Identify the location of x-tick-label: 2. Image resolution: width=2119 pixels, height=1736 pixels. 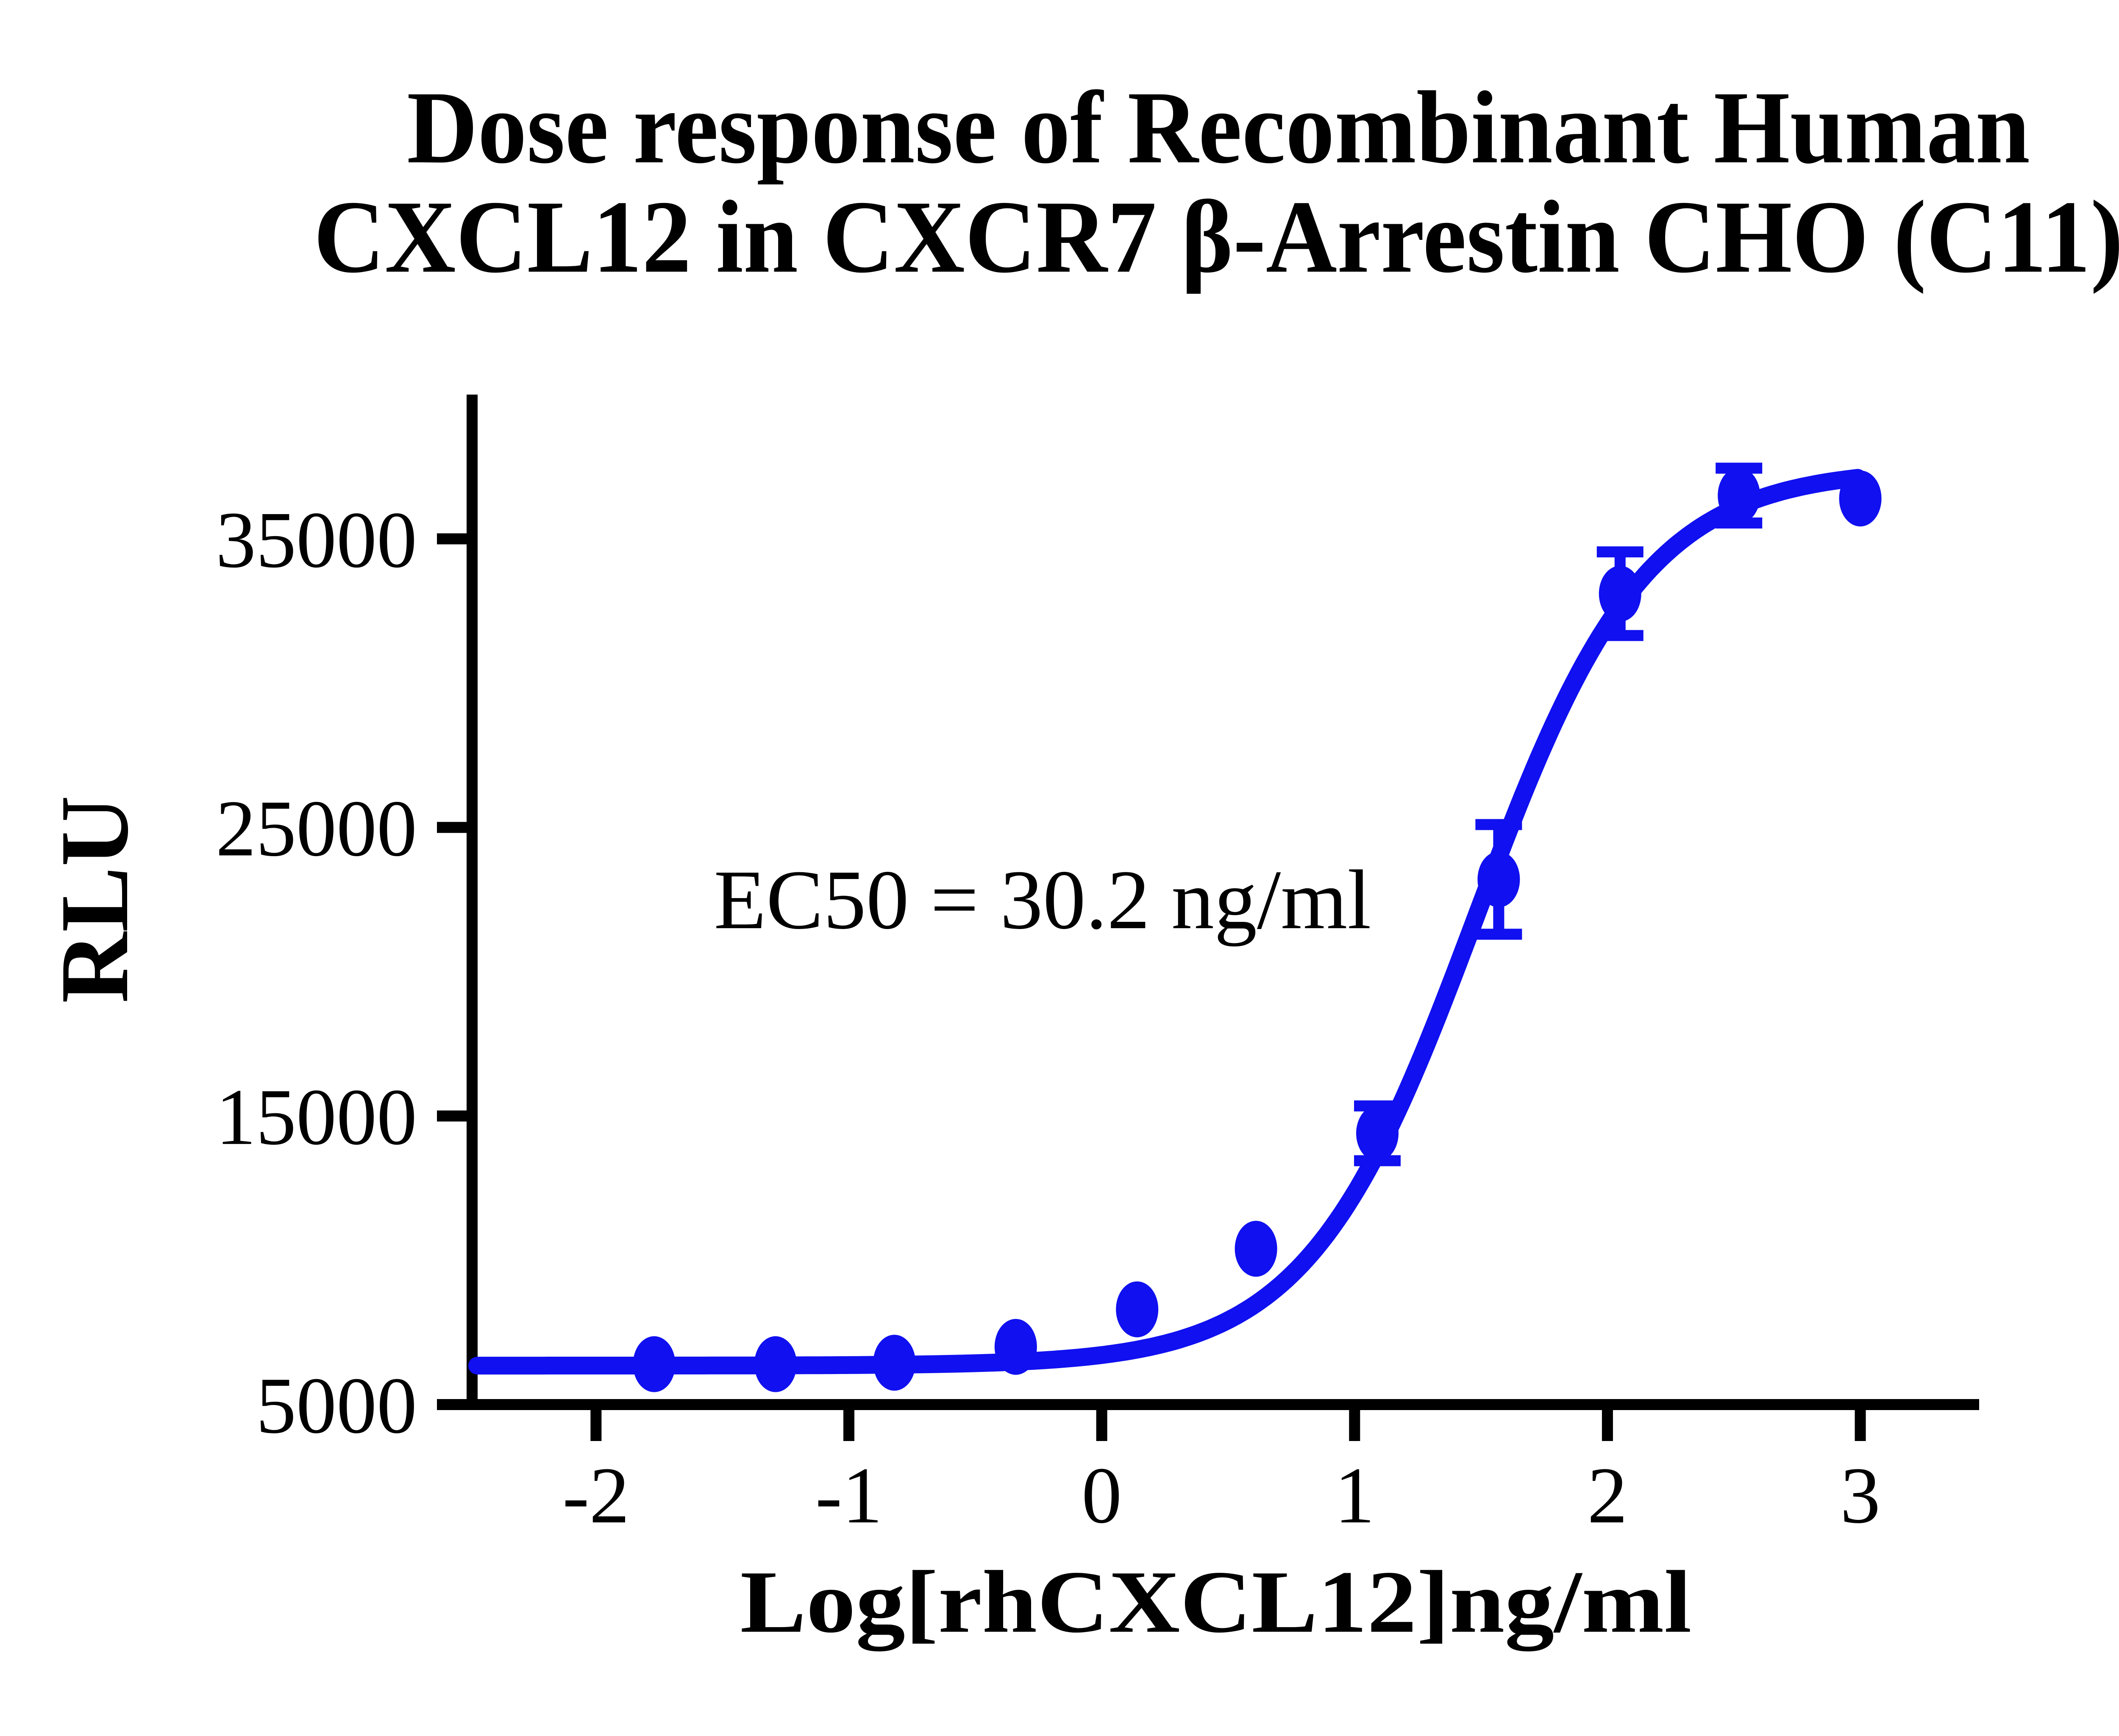
(1607, 1495).